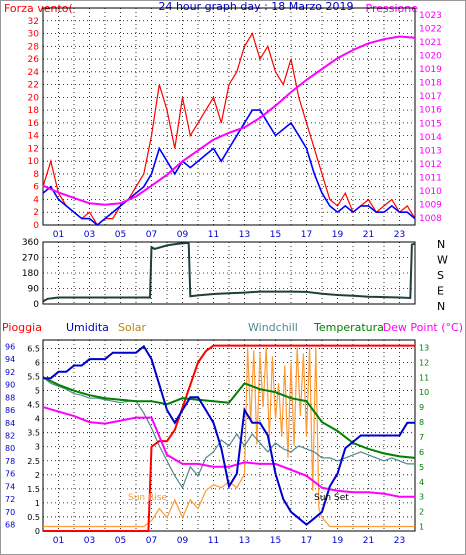 The width and height of the screenshot is (466, 555). Describe the element at coordinates (38, 8) in the screenshot. I see `top-left-label: Forza vento(` at that location.